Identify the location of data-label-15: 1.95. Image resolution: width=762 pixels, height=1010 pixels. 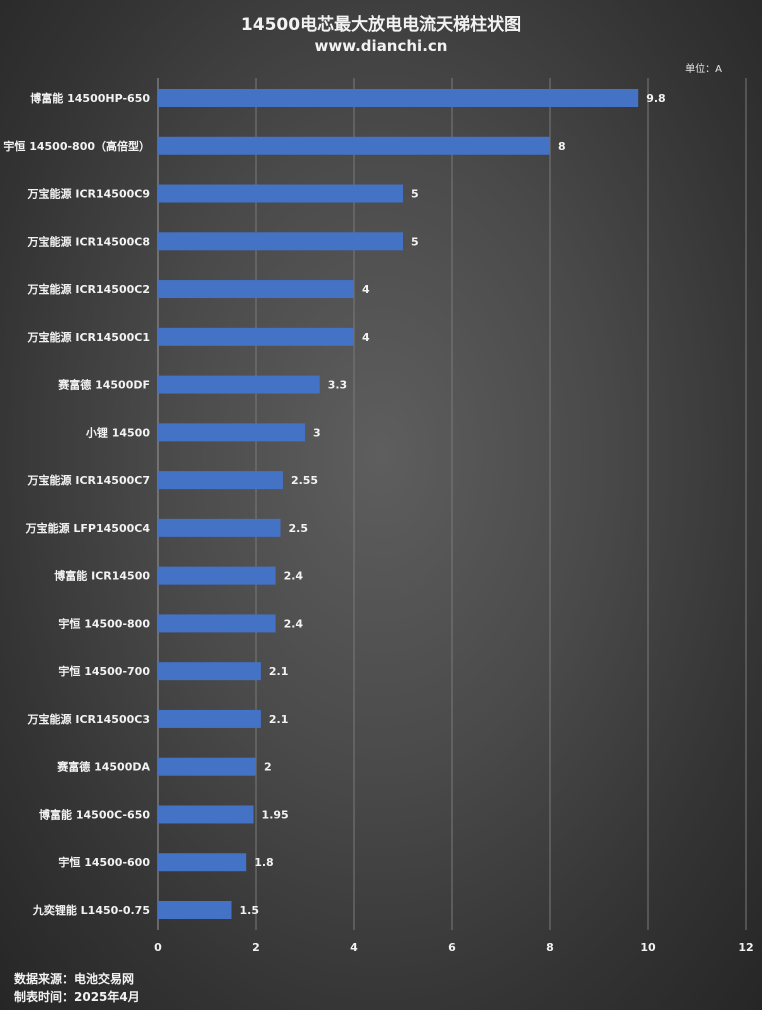
(275, 814).